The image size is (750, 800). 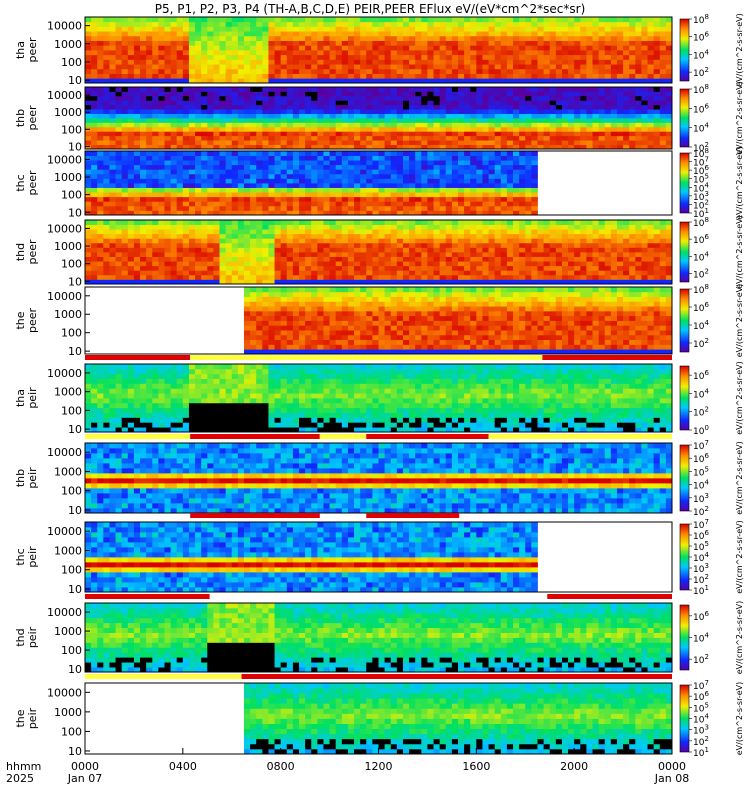 I want to click on colorbar, so click(x=684, y=50).